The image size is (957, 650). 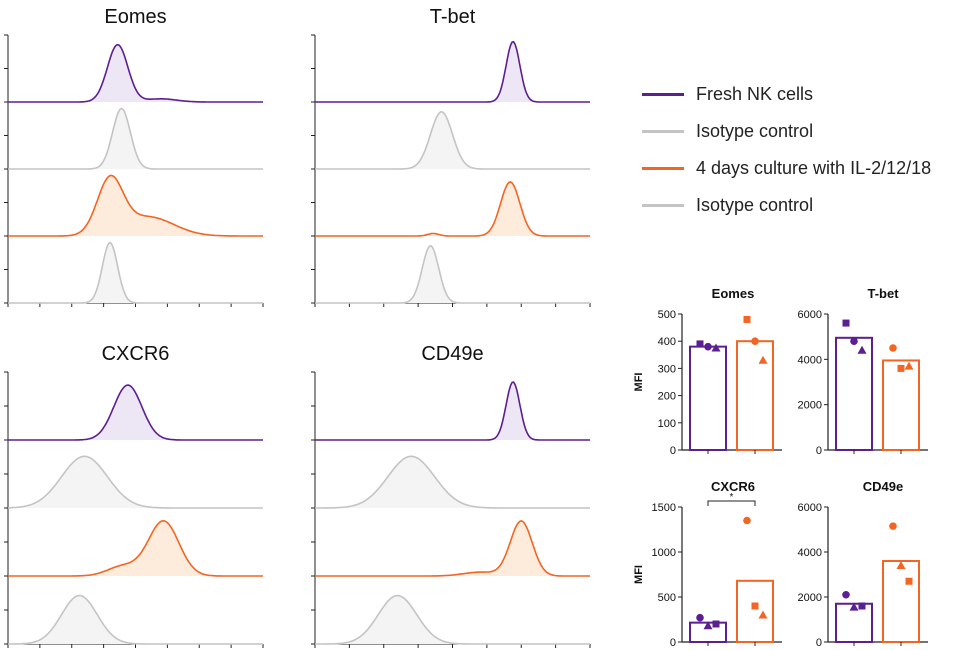 I want to click on legend-item-fresh-nk: Fresh NK cells, so click(x=797, y=94).